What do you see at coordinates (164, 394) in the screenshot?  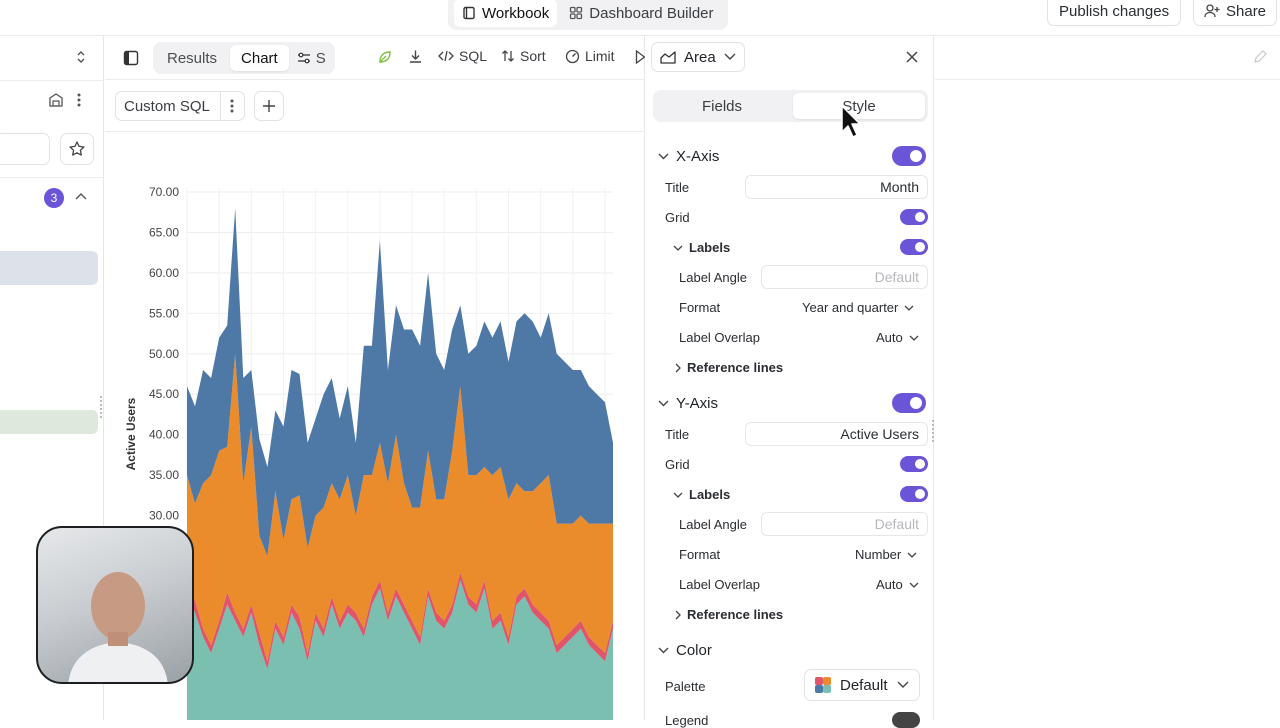 I see `y-tick-label: 45.00` at bounding box center [164, 394].